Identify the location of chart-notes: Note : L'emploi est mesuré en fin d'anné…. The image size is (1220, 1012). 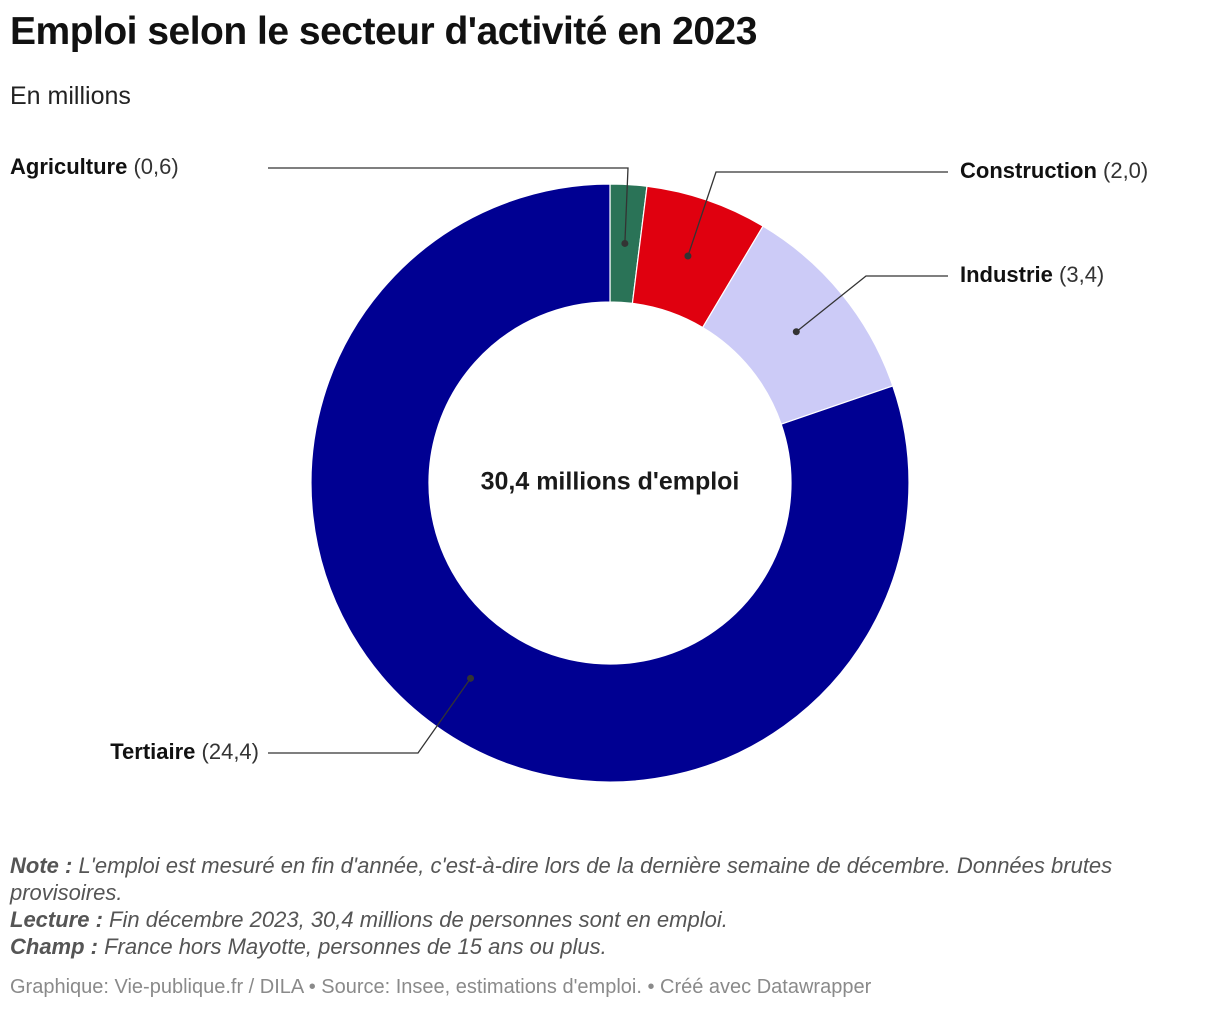
(600, 906).